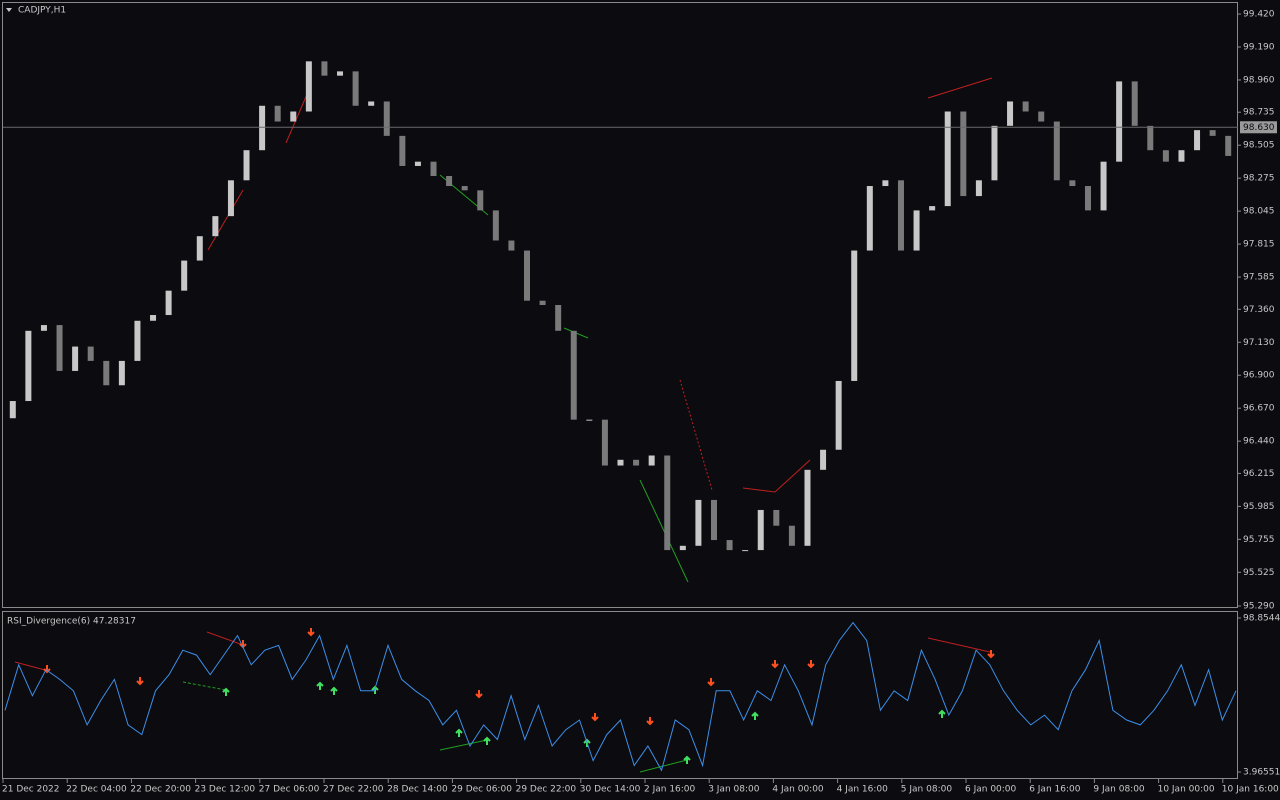  Describe the element at coordinates (1261, 773) in the screenshot. I see `y-tick-label: 3.96551` at that location.